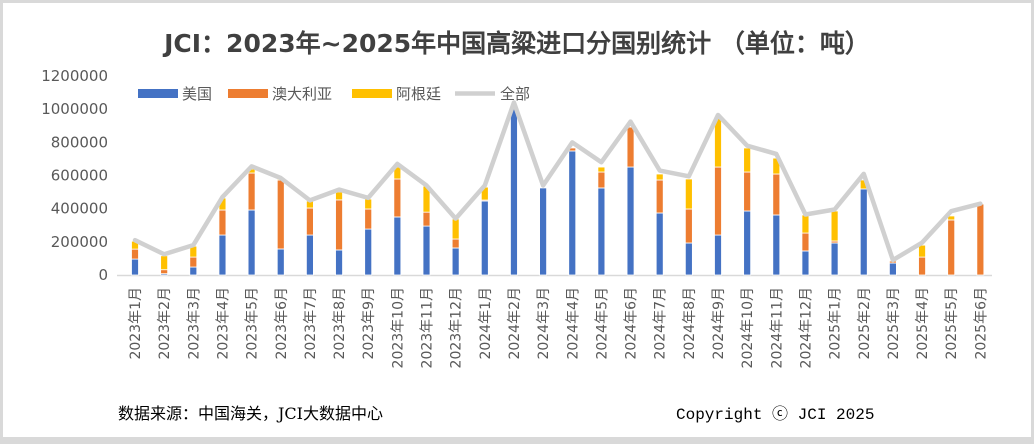 This screenshot has height=444, width=1034. Describe the element at coordinates (74, 76) in the screenshot. I see `y-tick-label: 1200000` at that location.